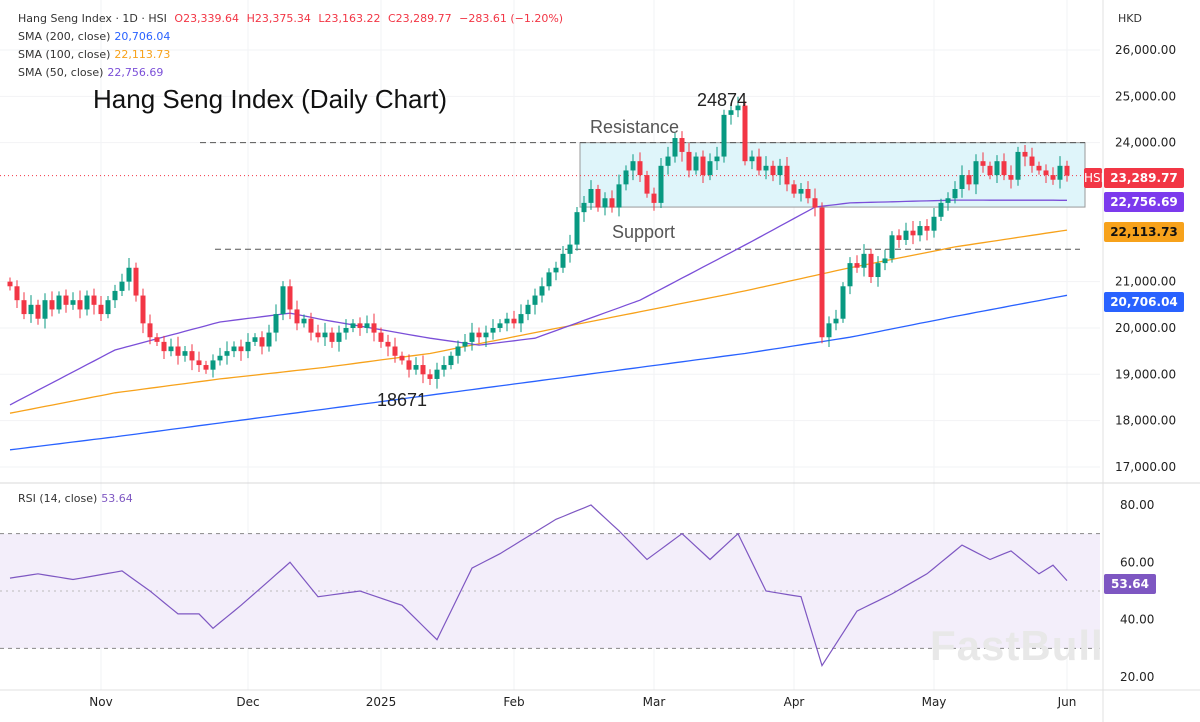  Describe the element at coordinates (247, 702) in the screenshot. I see `time-tick-label: Dec` at that location.